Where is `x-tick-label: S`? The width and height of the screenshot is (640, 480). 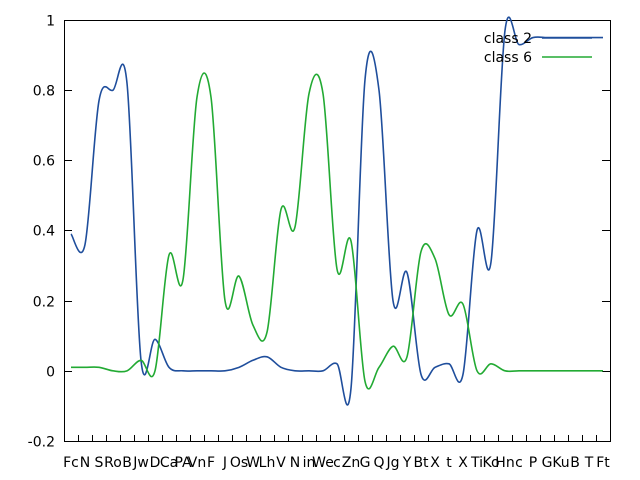 x-tick-label: S is located at coordinates (99, 463).